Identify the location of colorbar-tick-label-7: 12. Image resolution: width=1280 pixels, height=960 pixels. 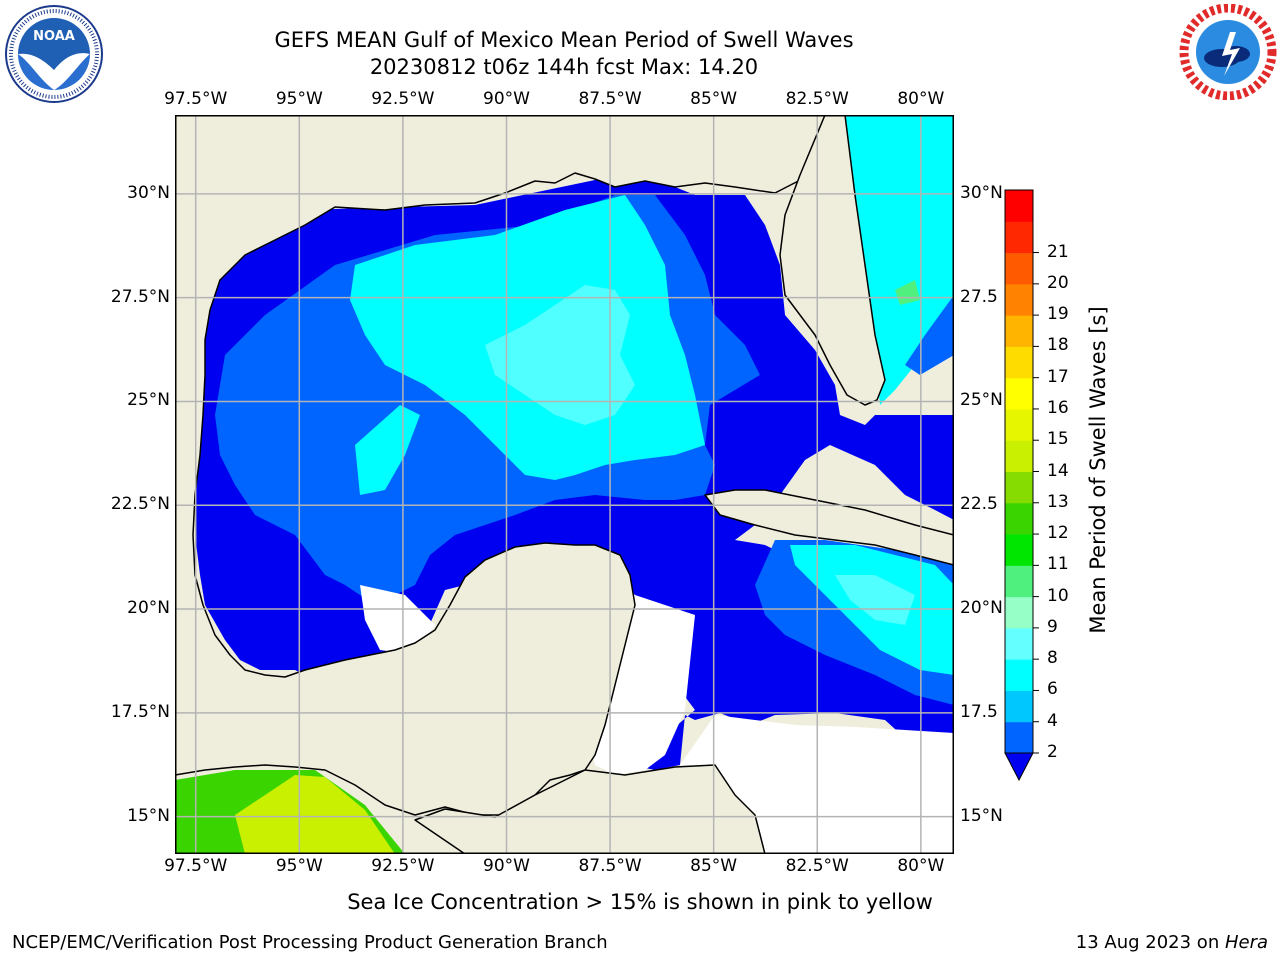
(1058, 533).